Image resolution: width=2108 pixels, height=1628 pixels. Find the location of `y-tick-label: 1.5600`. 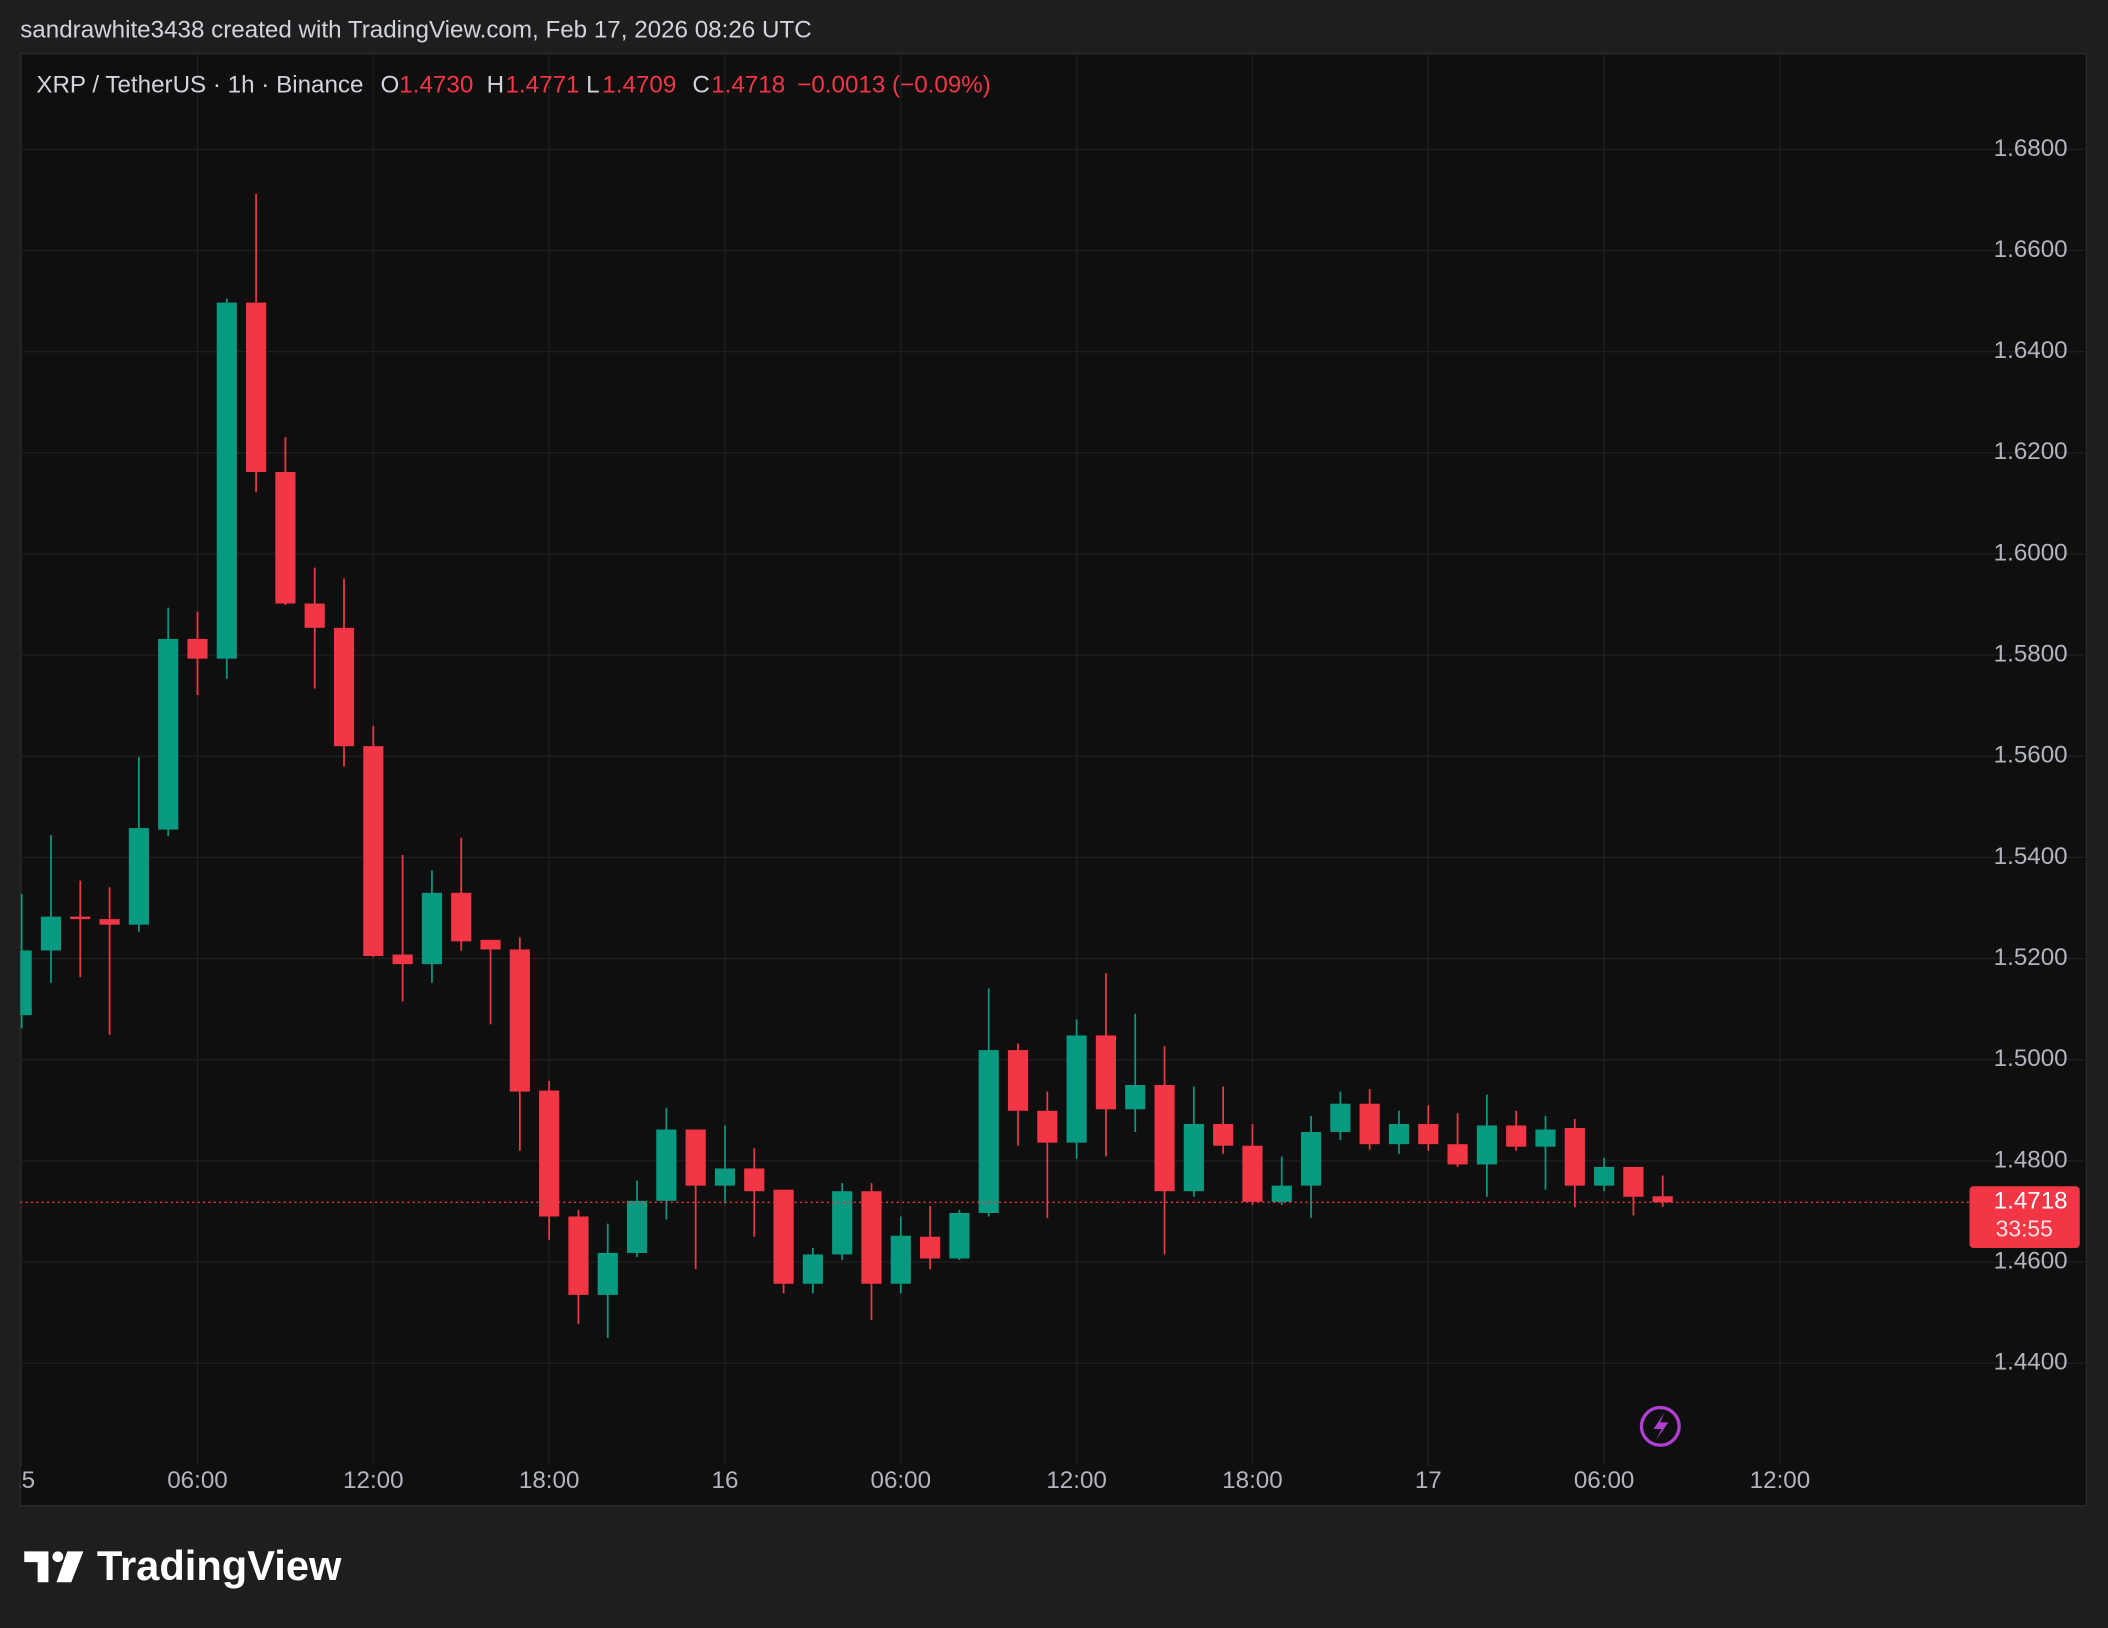

y-tick-label: 1.5600 is located at coordinates (2031, 755).